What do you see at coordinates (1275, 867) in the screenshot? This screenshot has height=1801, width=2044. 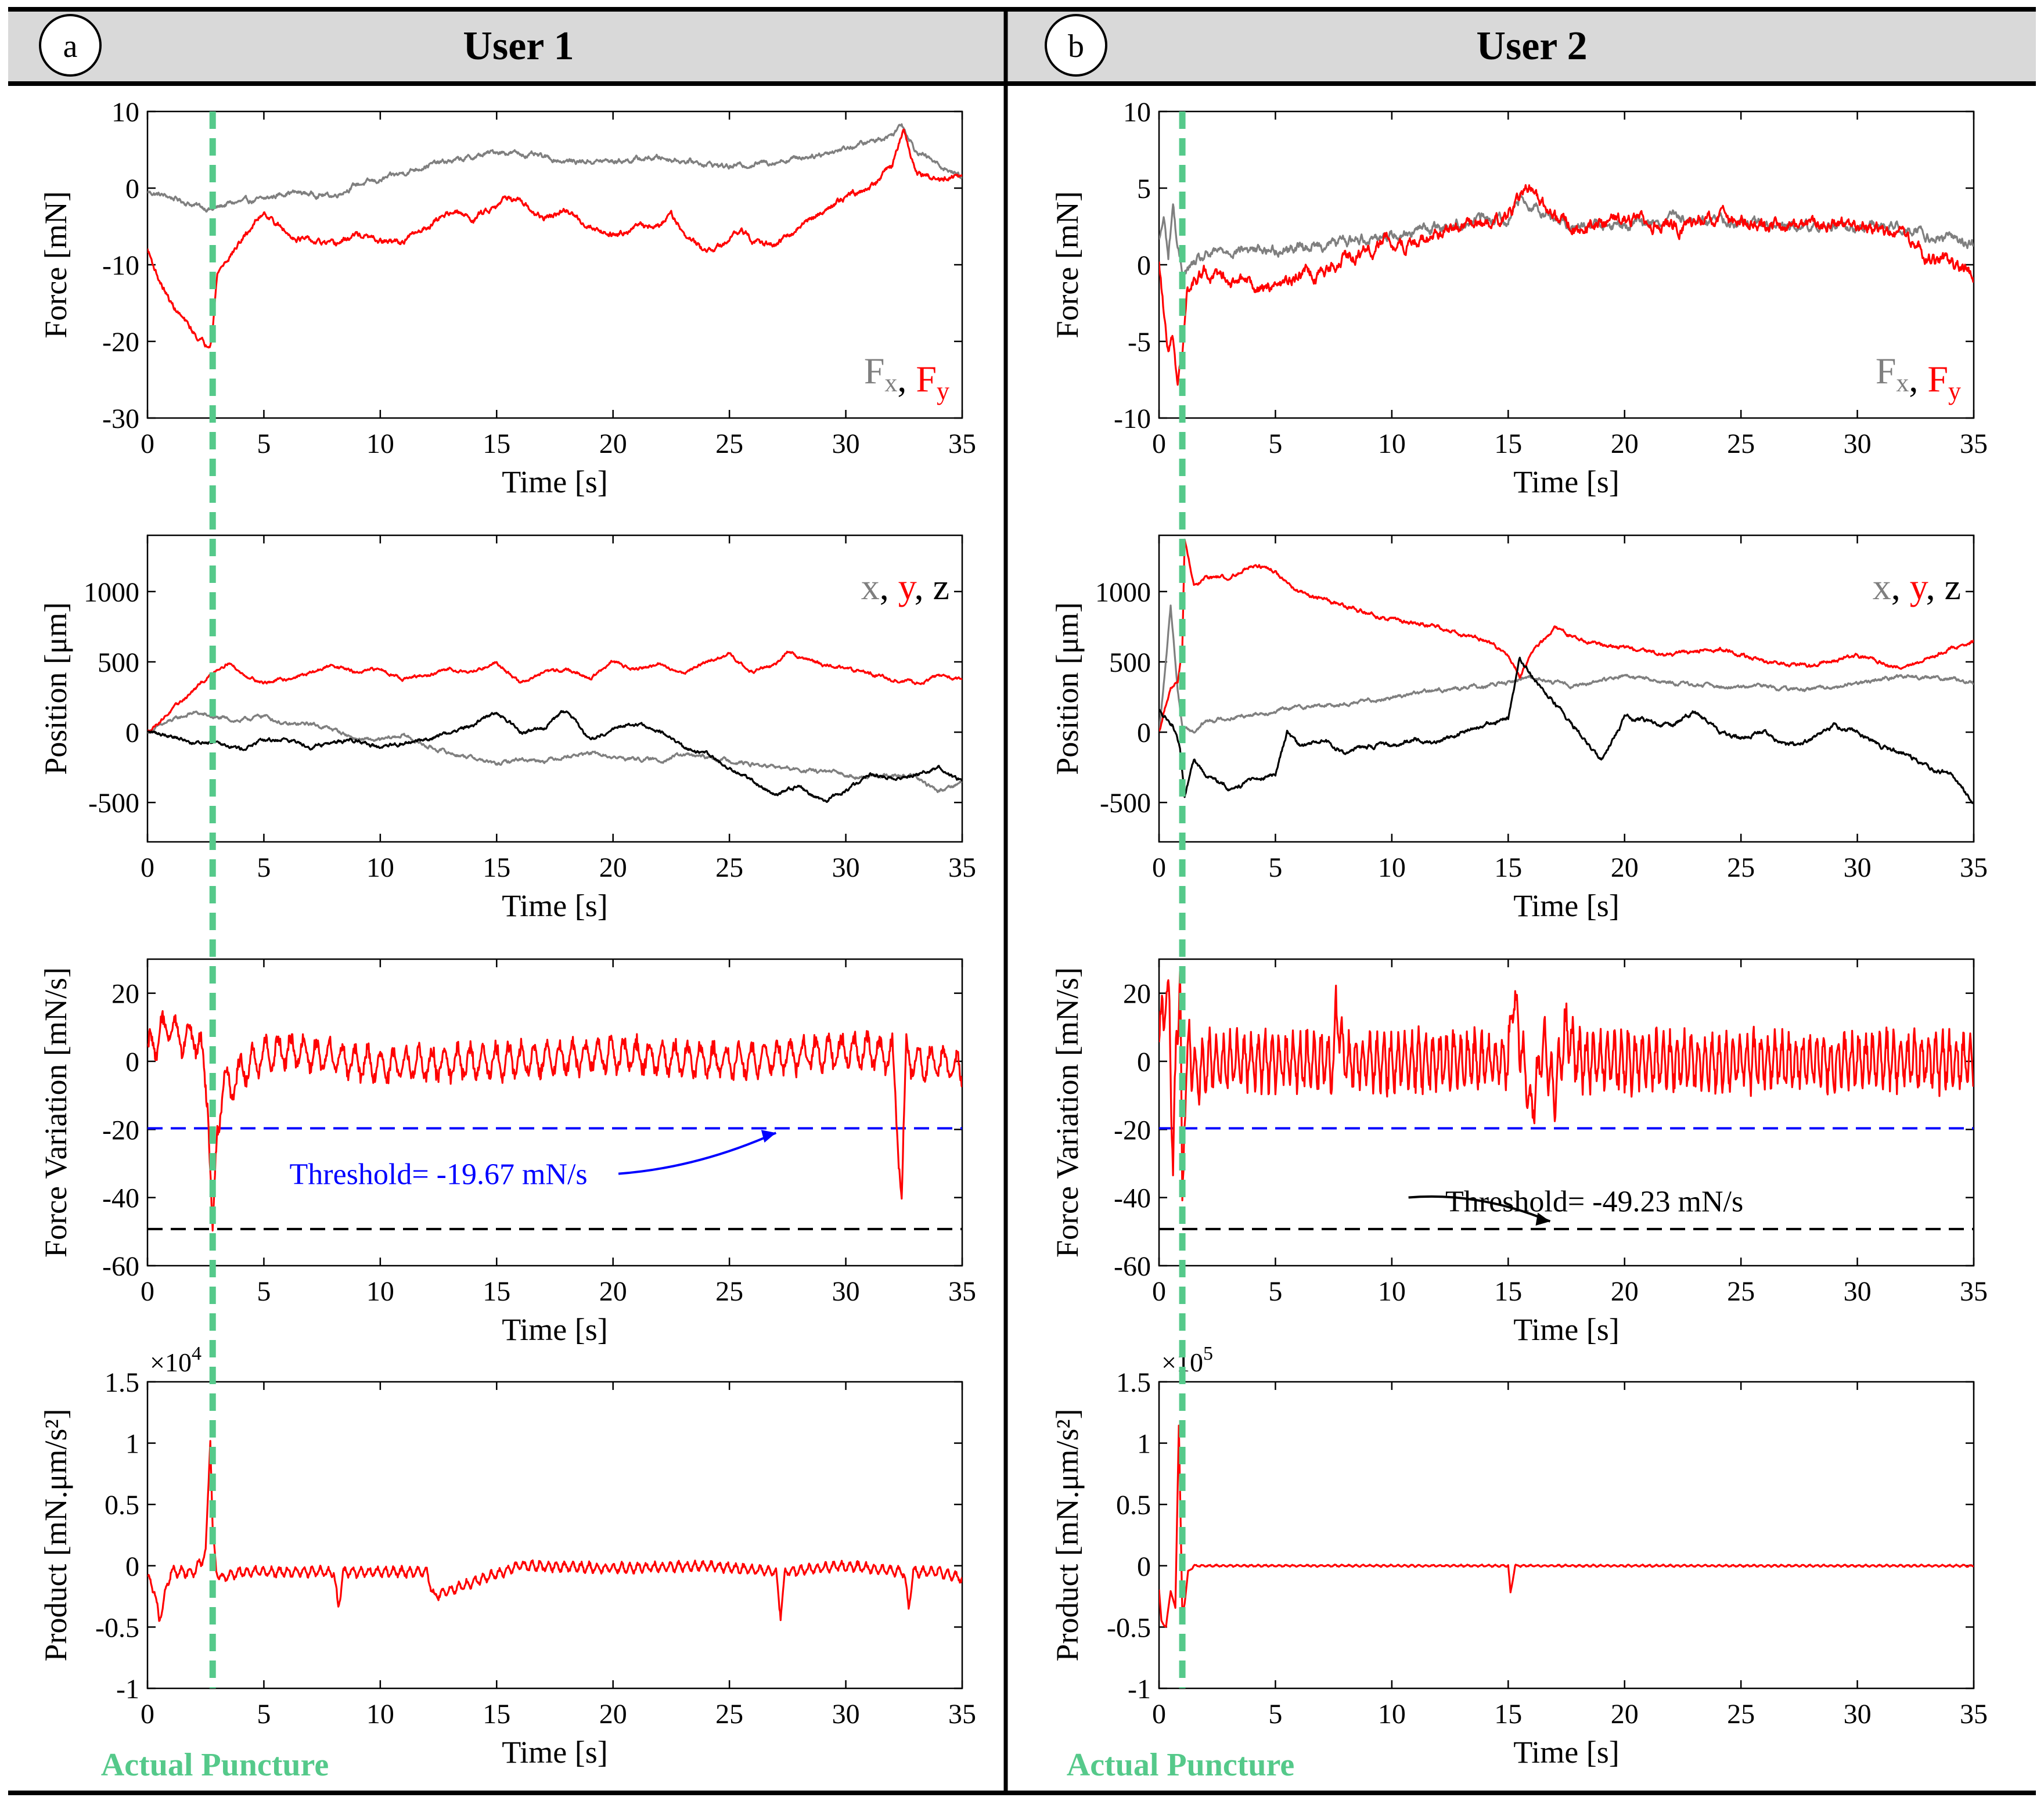 I see `u2-pos-xtick-label: 5` at bounding box center [1275, 867].